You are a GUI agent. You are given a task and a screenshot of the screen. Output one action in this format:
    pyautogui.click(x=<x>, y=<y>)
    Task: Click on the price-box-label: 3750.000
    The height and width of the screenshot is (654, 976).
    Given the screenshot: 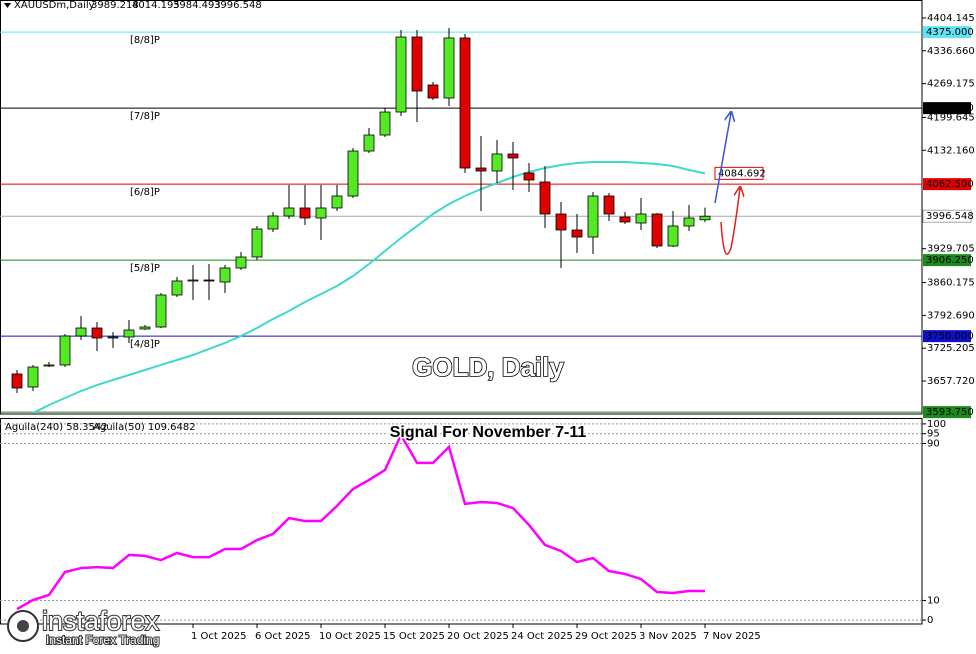 What is the action you would take?
    pyautogui.click(x=950, y=336)
    